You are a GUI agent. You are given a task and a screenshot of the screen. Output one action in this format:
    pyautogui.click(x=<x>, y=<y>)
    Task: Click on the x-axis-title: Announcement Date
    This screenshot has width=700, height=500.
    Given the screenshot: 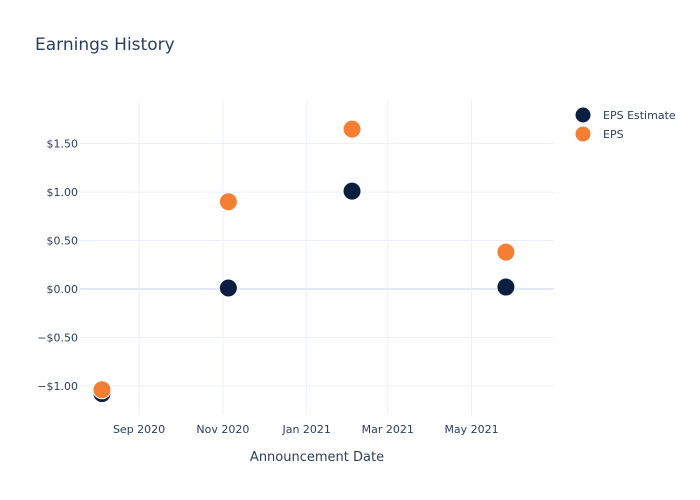 What is the action you would take?
    pyautogui.click(x=317, y=457)
    